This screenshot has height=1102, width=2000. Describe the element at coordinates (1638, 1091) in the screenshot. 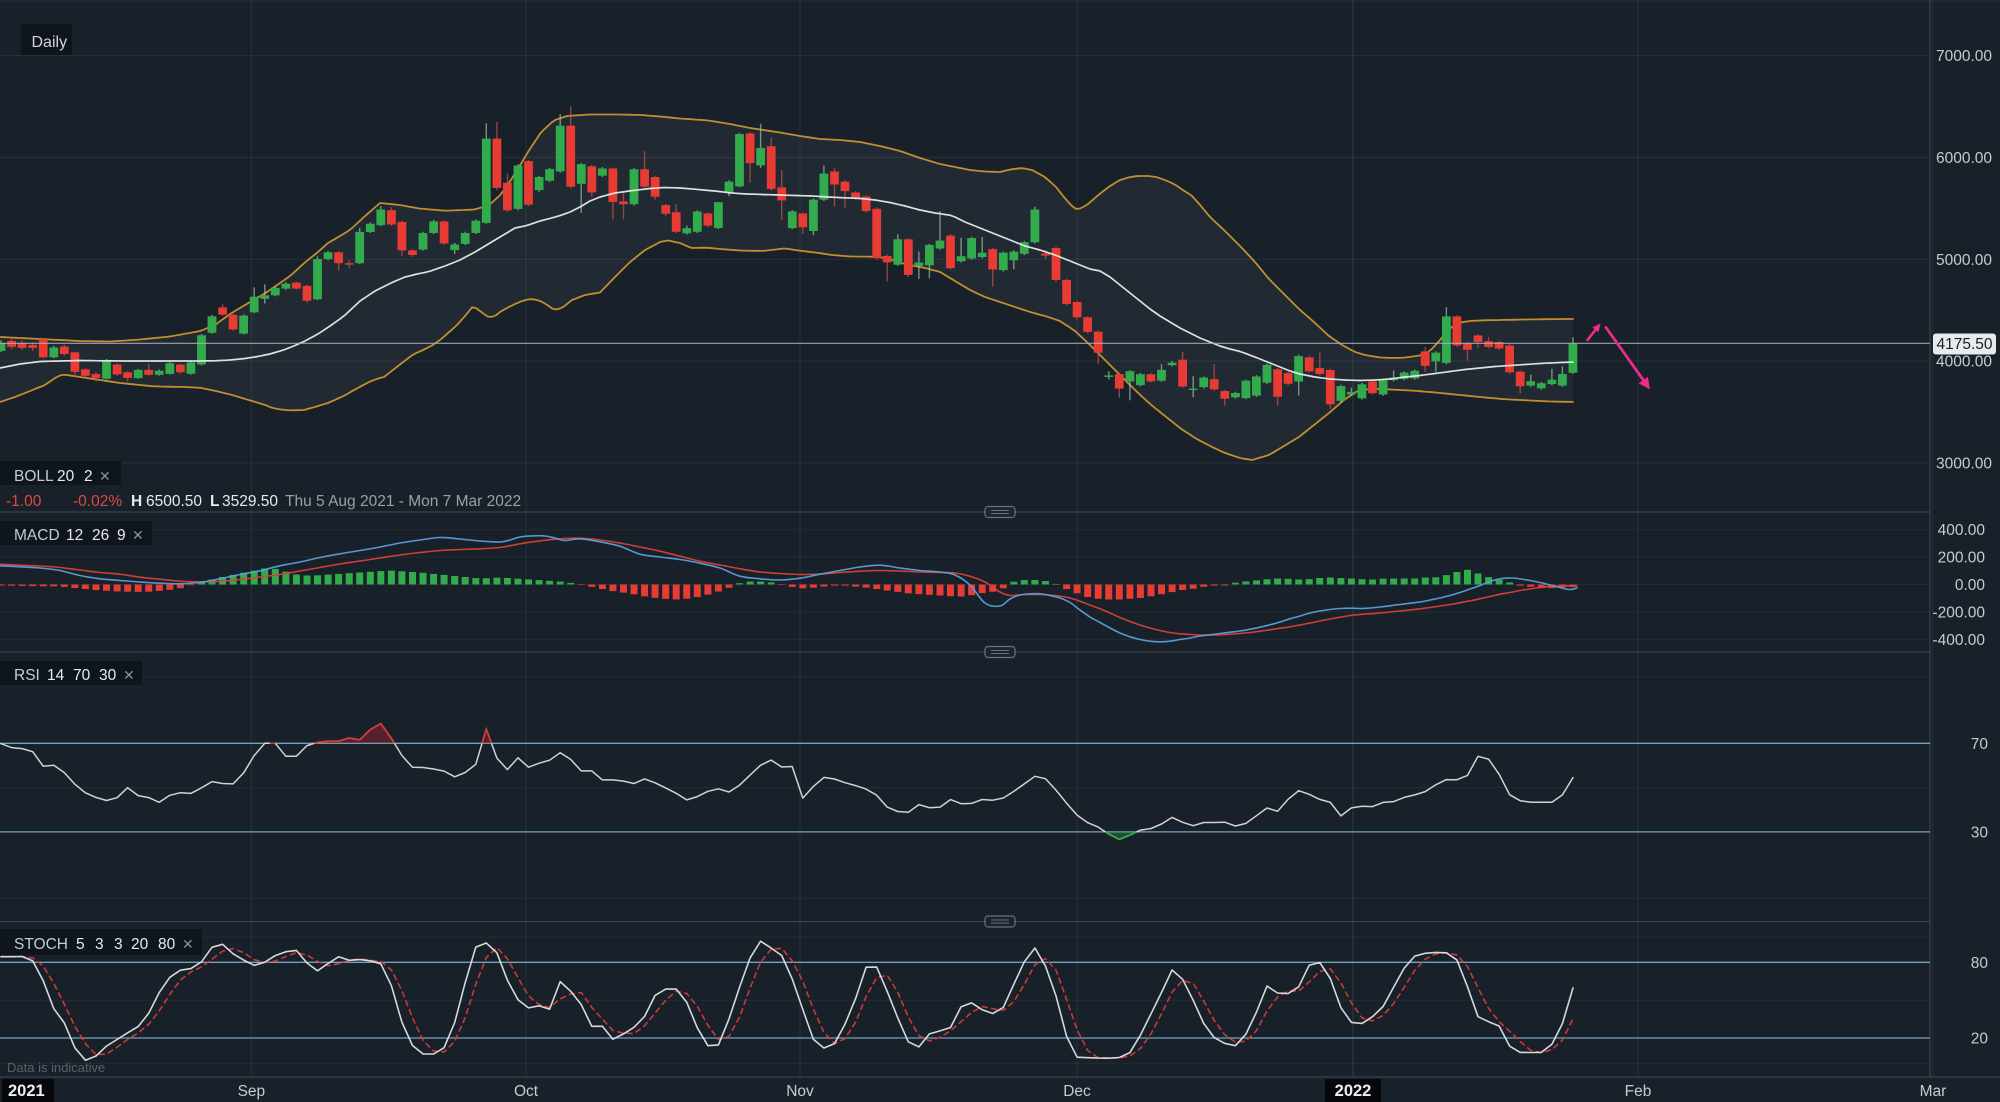

I see `svg-text: Feb` at that location.